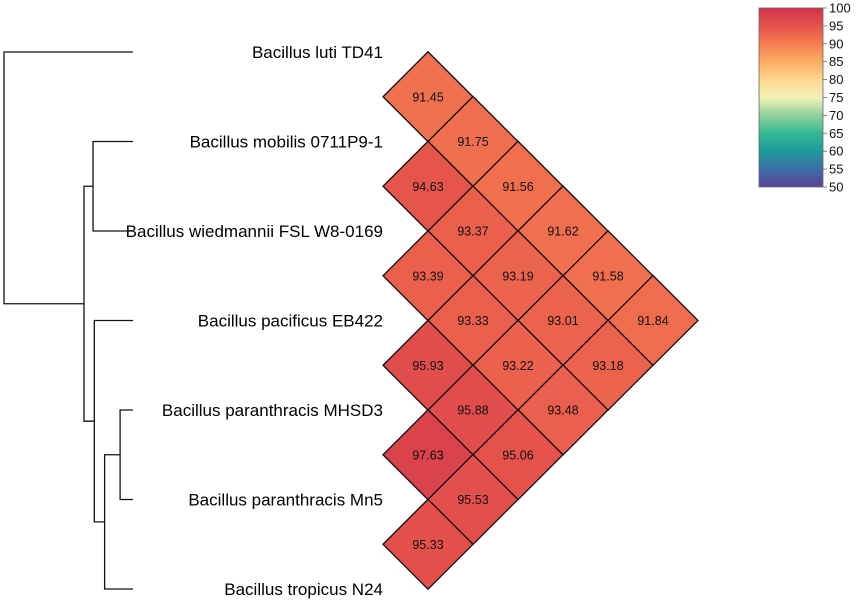 The image size is (858, 600). Describe the element at coordinates (791, 97) in the screenshot. I see `color-scale-bar` at that location.